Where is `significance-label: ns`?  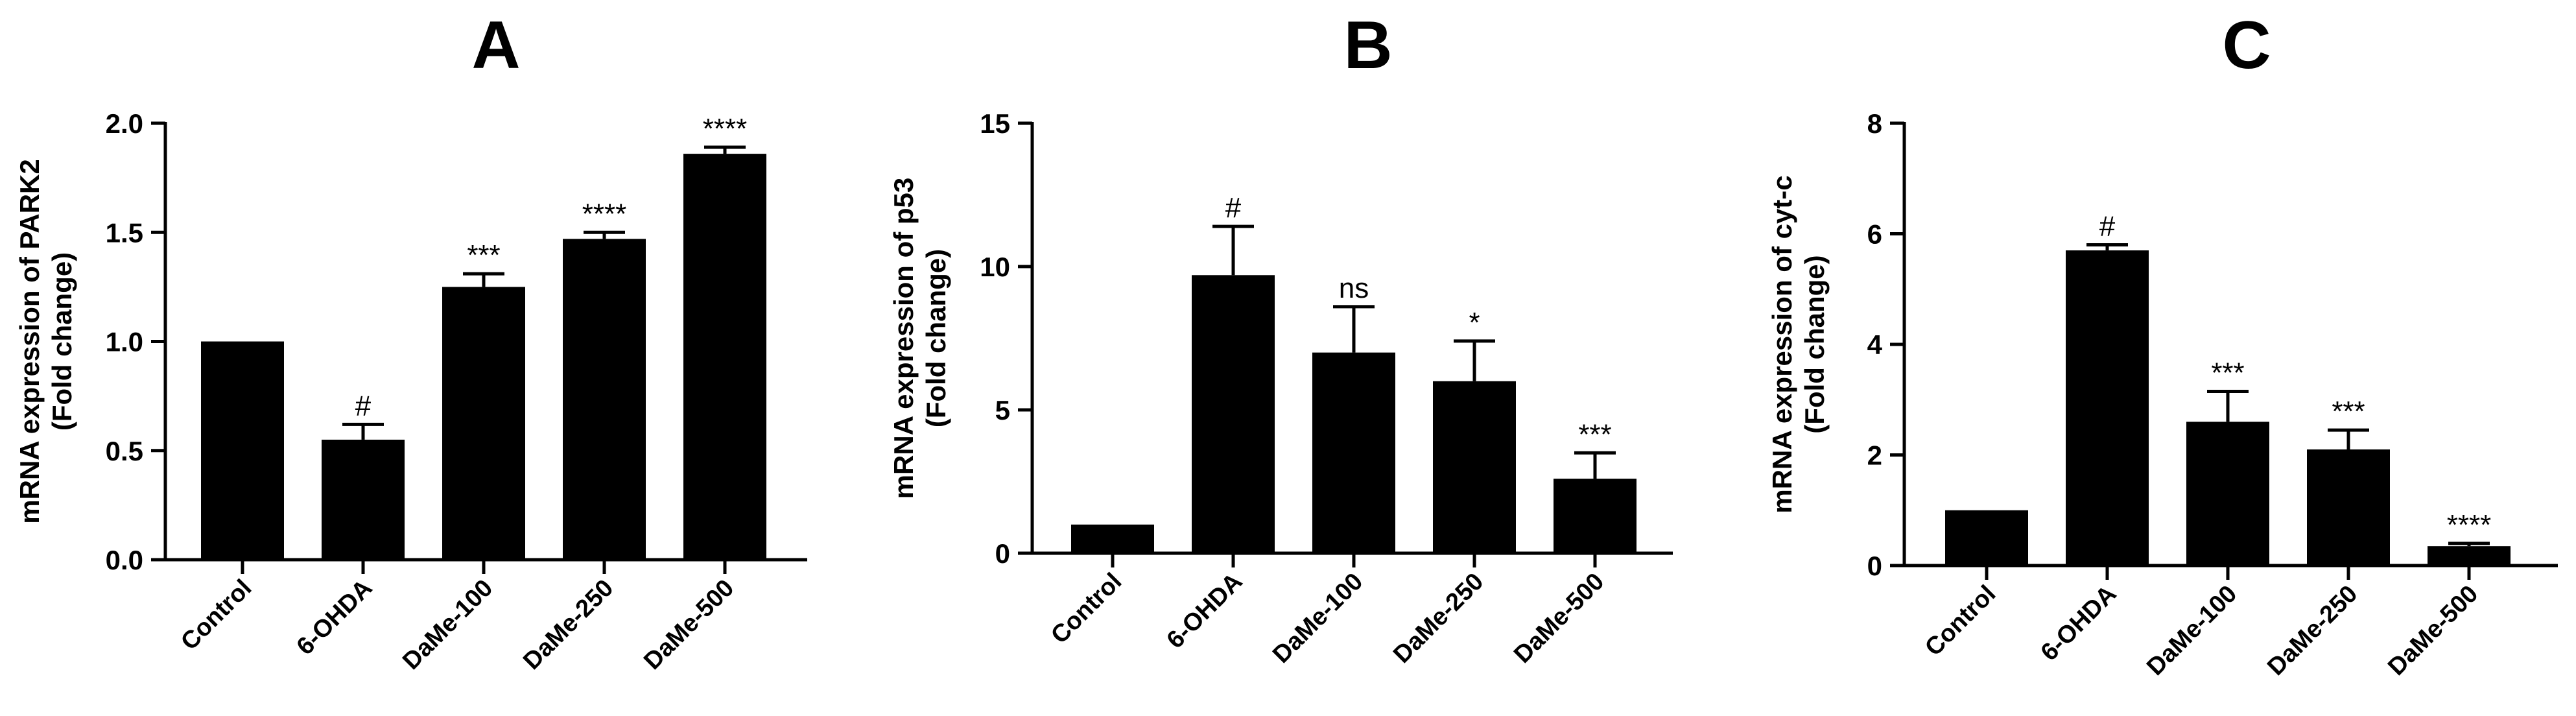
significance-label: ns is located at coordinates (1354, 288).